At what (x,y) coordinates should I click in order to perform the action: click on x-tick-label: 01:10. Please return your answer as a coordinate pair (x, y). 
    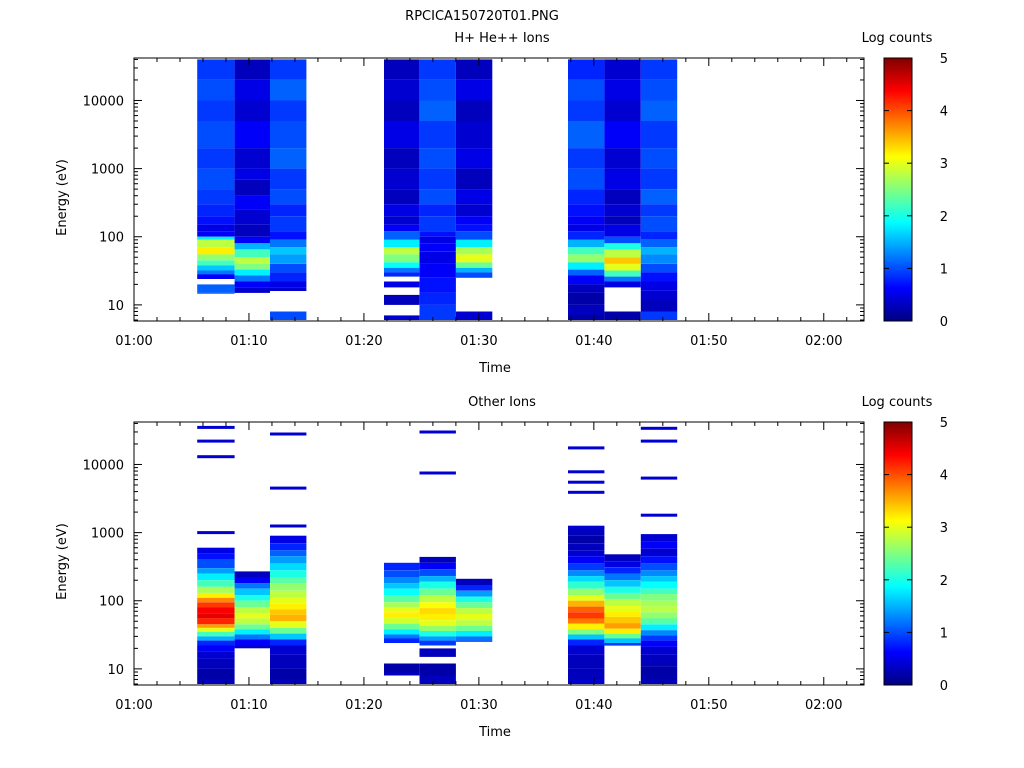
    Looking at the image, I should click on (248, 705).